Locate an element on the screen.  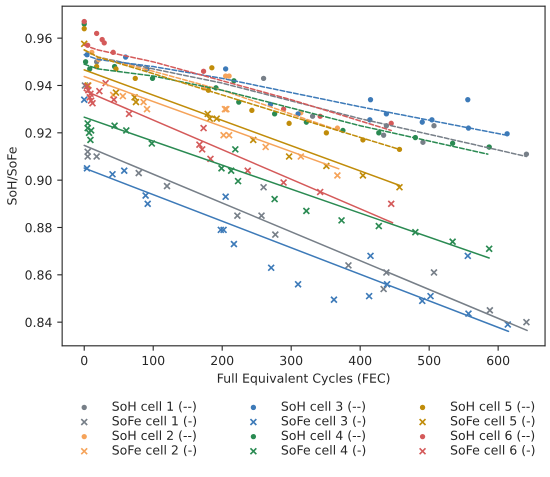
y-tick-label: 0.86 is located at coordinates (38, 275).